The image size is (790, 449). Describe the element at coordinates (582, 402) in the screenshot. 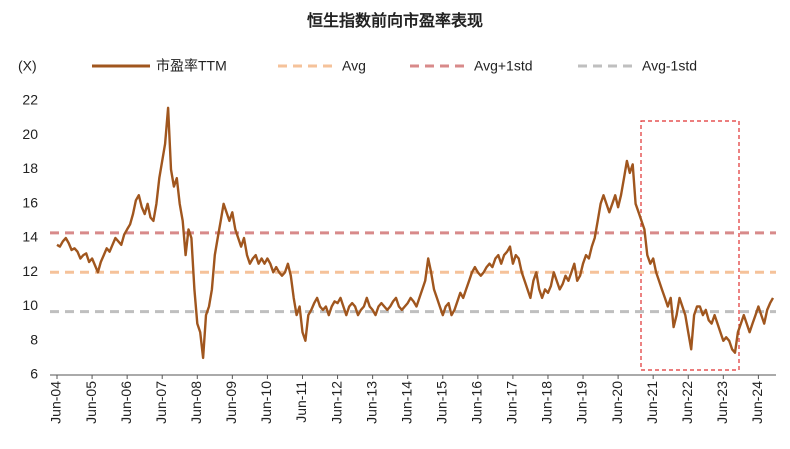

I see `x-tick-label: Jun-19` at that location.